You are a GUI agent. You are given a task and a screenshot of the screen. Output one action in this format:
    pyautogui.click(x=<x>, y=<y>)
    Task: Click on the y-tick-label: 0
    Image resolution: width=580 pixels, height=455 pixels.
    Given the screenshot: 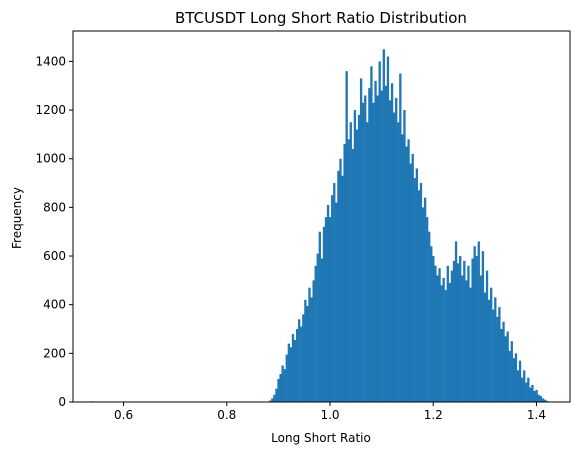 What is the action you would take?
    pyautogui.click(x=62, y=402)
    